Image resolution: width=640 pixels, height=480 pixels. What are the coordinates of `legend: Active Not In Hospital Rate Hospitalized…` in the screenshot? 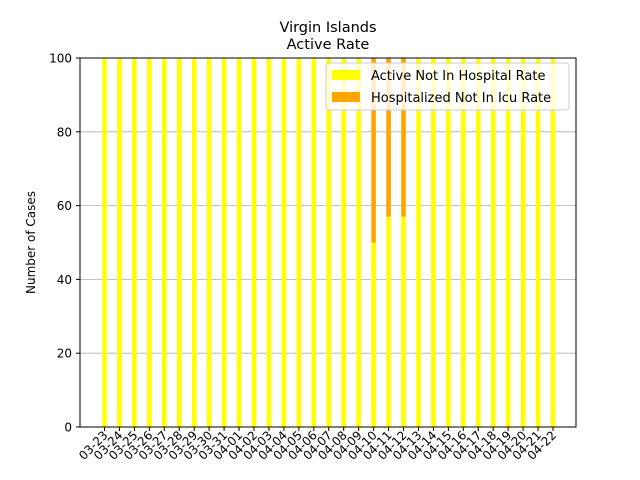 It's located at (447, 86).